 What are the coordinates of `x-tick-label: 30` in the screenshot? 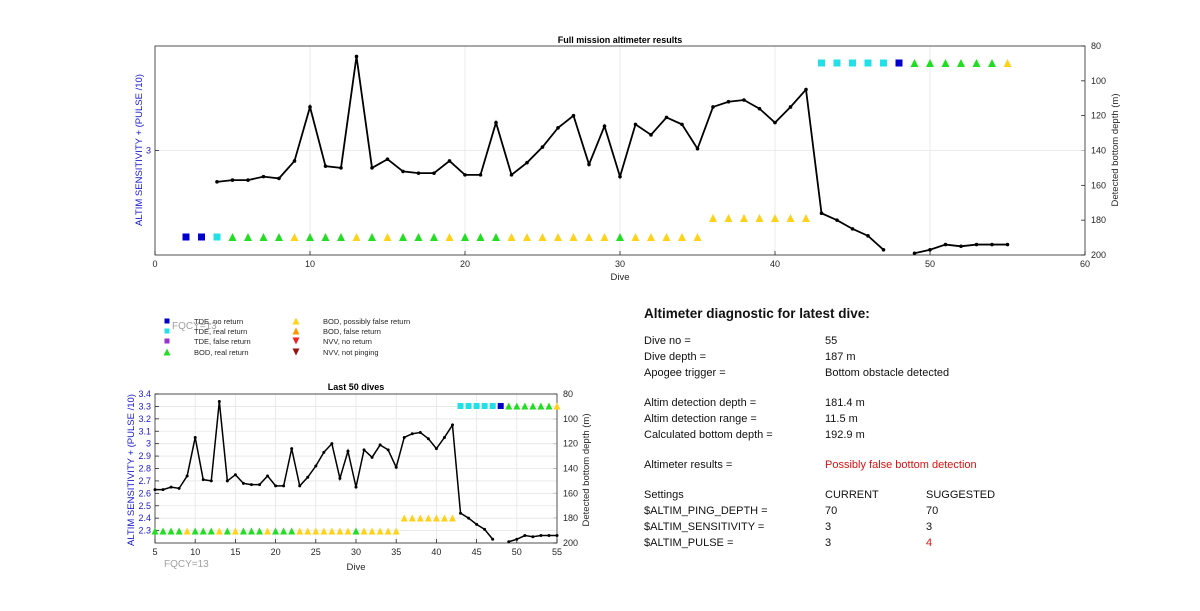 It's located at (356, 552).